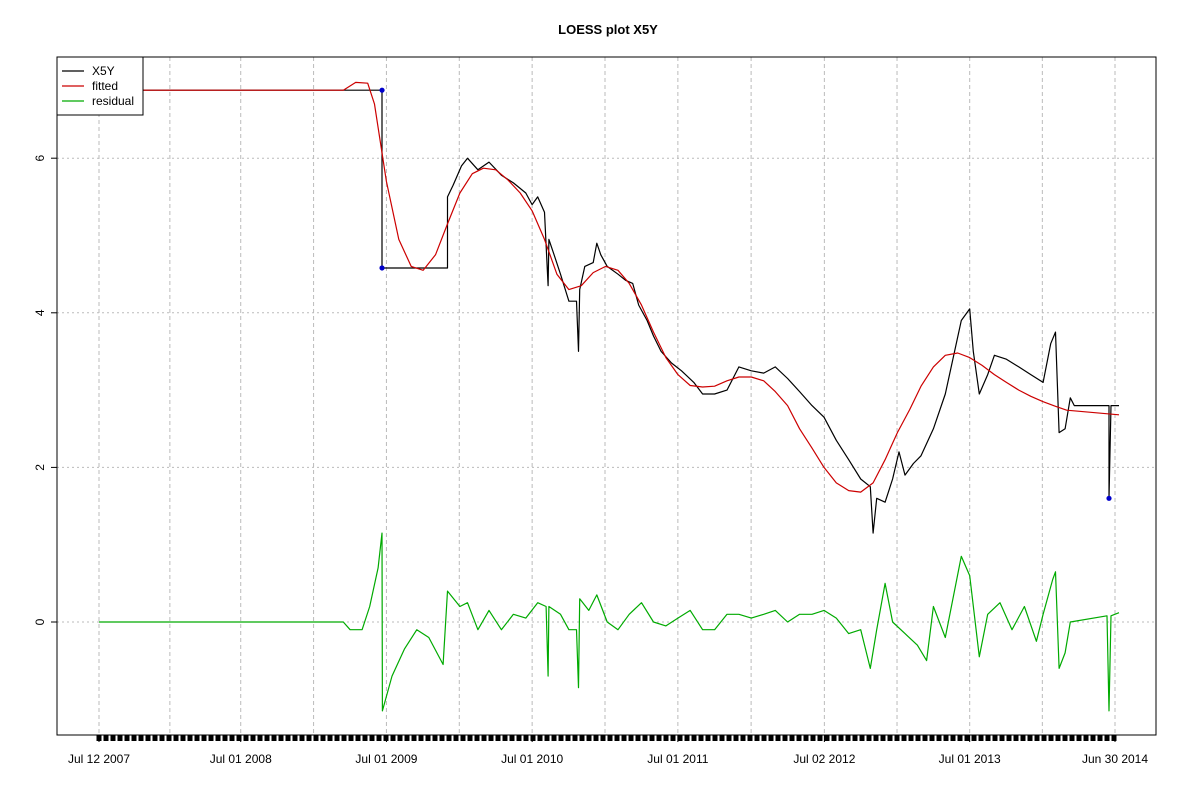 Image resolution: width=1200 pixels, height=800 pixels. I want to click on y-tick-label: 6, so click(40, 158).